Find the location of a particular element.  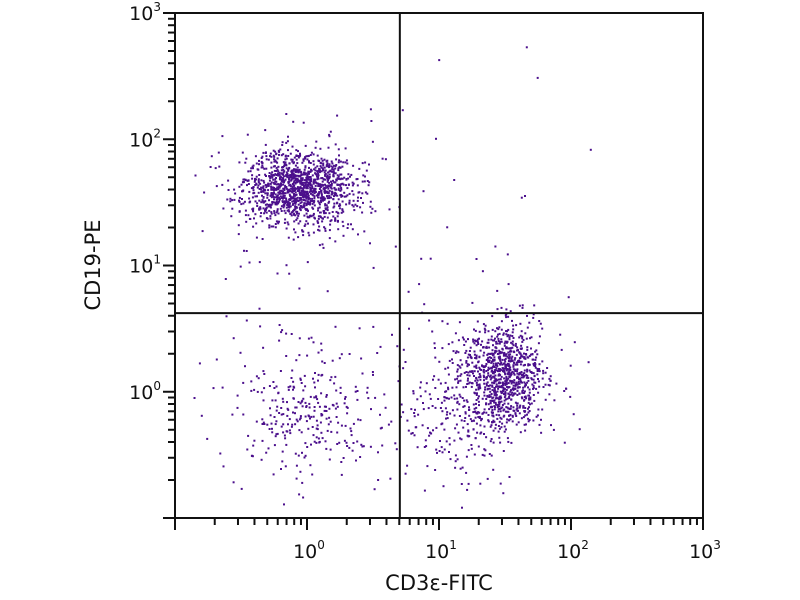

x-tick-label: 101 is located at coordinates (441, 550).